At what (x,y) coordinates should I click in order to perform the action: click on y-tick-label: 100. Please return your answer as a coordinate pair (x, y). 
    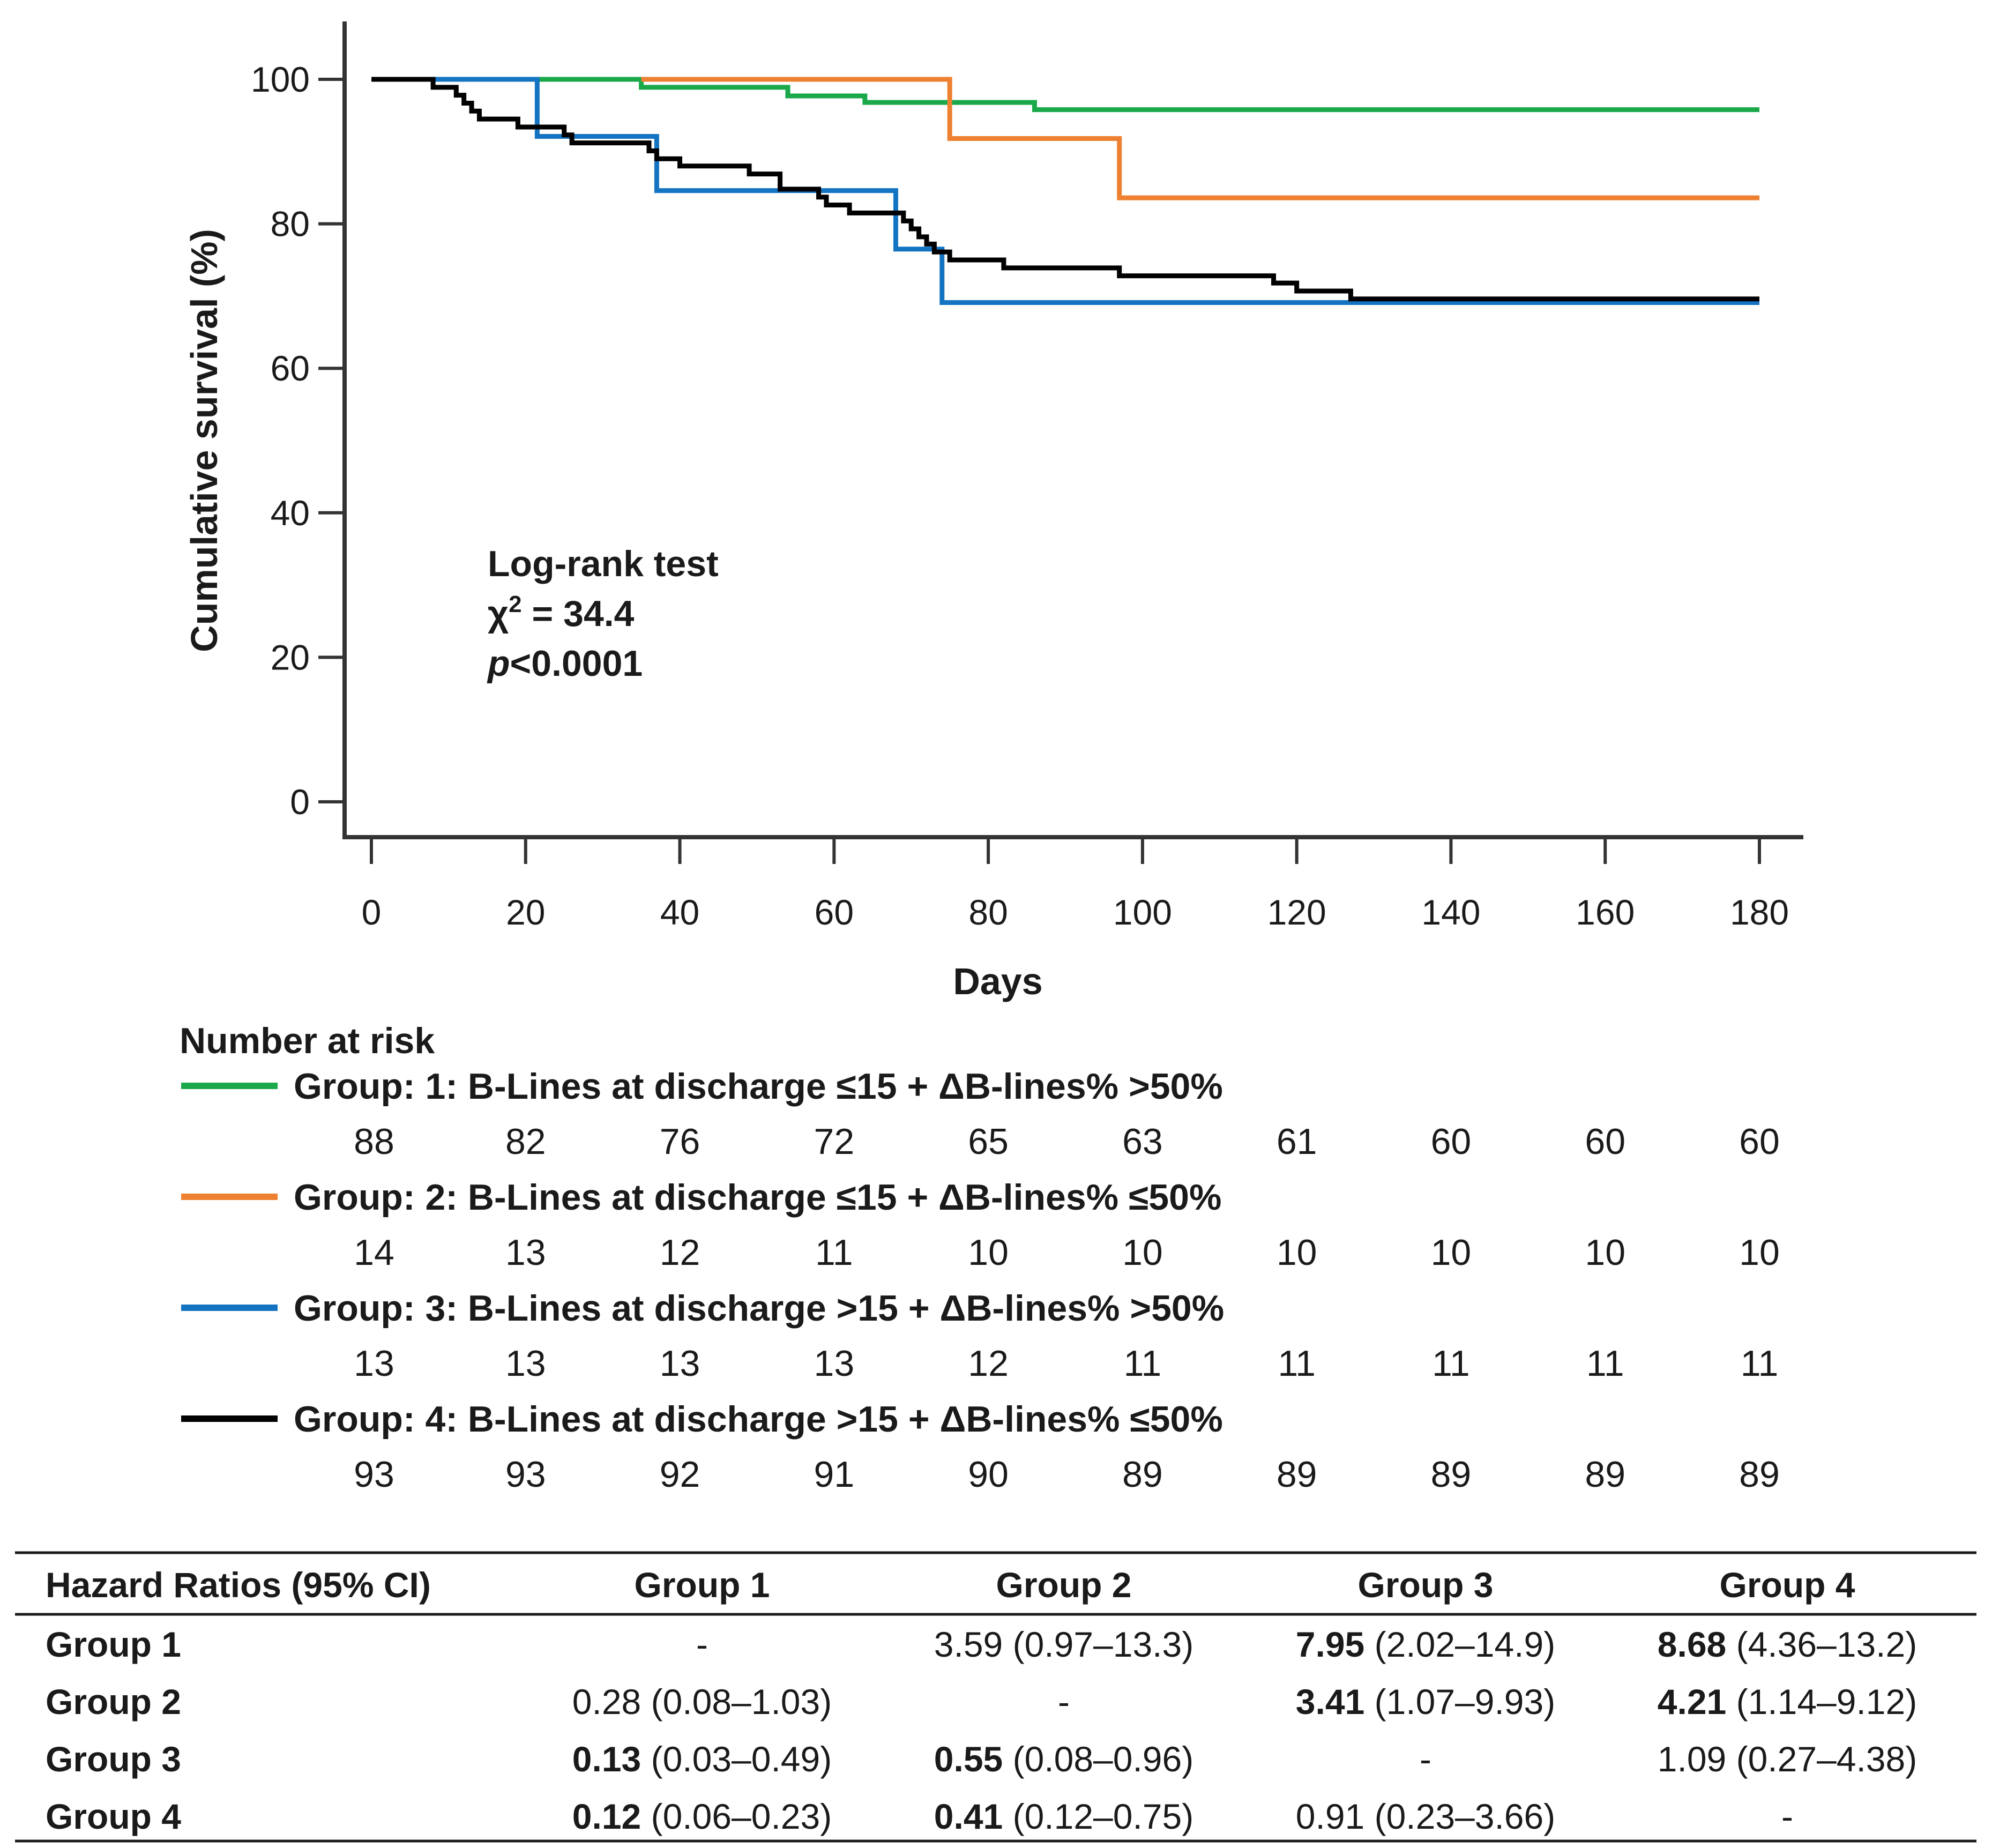
    Looking at the image, I should click on (281, 79).